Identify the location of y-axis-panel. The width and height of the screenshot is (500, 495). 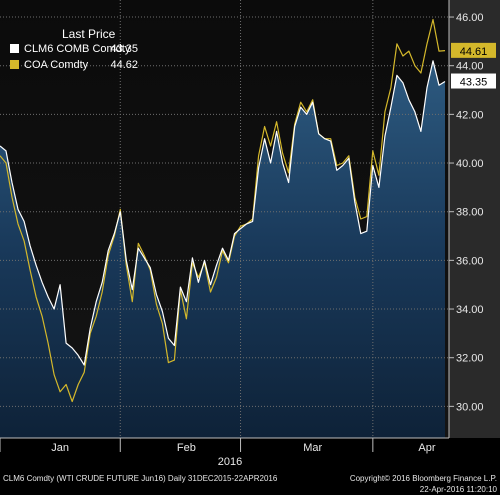
(474, 219).